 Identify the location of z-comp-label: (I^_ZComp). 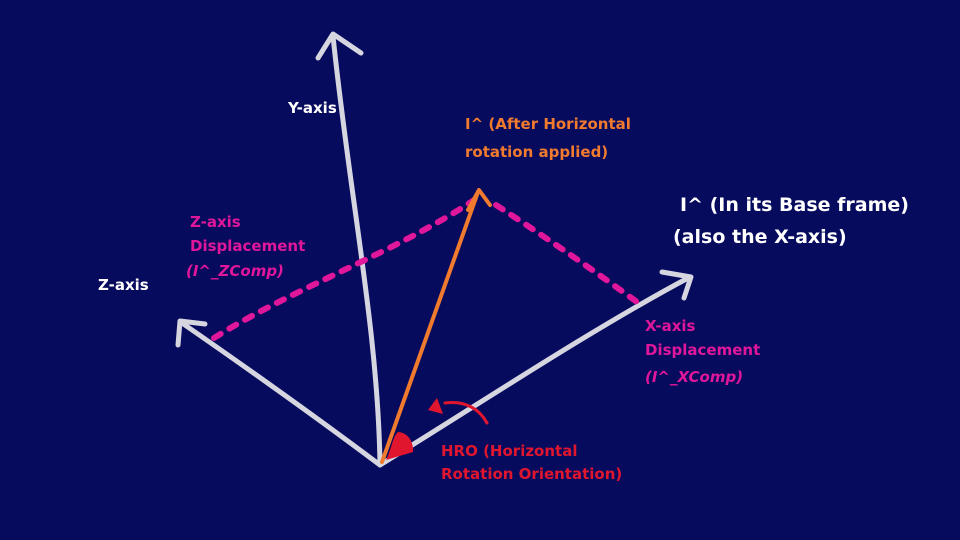
(235, 271).